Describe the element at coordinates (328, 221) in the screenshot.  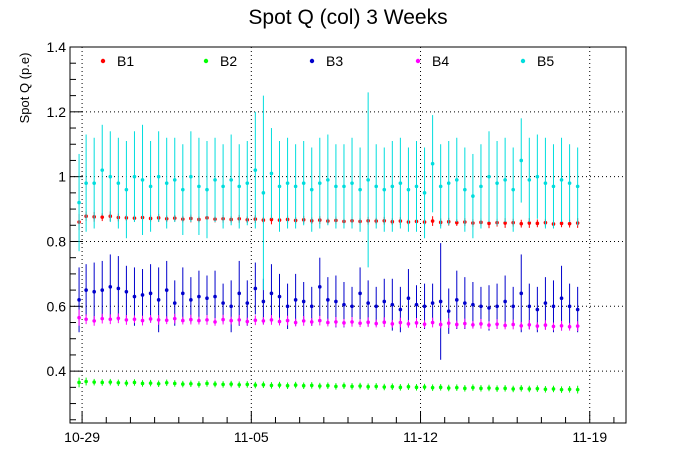
I see `series-b1` at that location.